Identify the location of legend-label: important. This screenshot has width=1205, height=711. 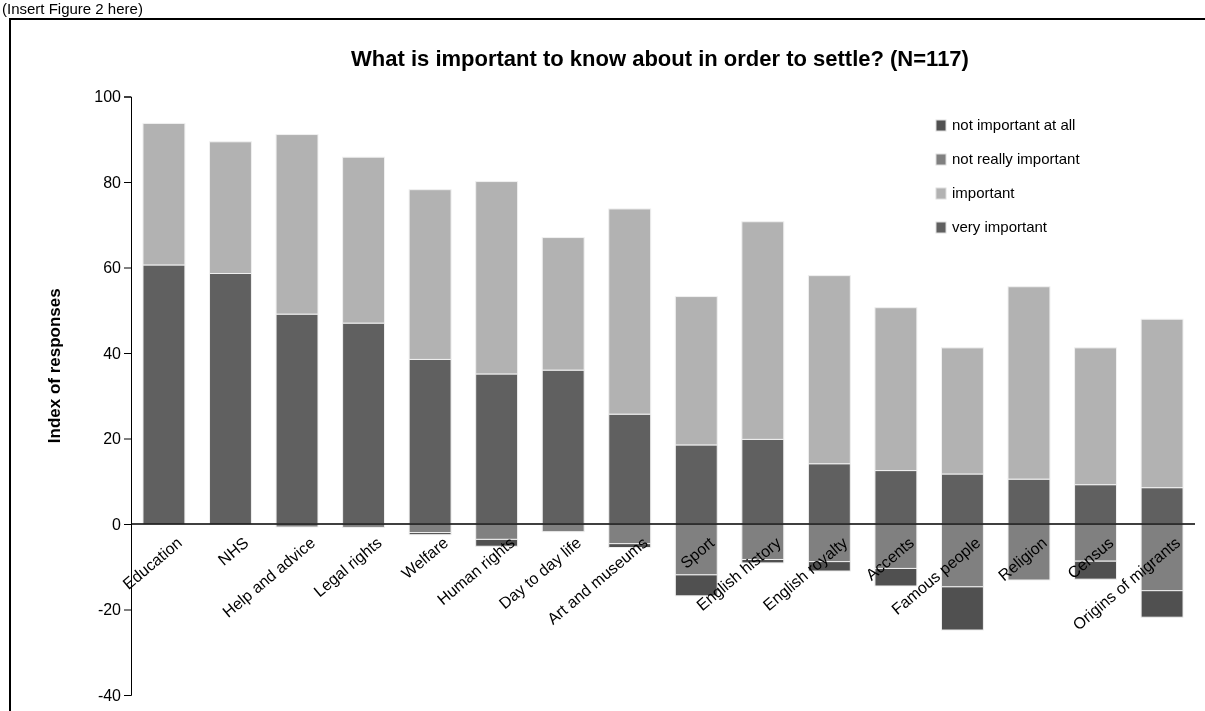
(984, 192).